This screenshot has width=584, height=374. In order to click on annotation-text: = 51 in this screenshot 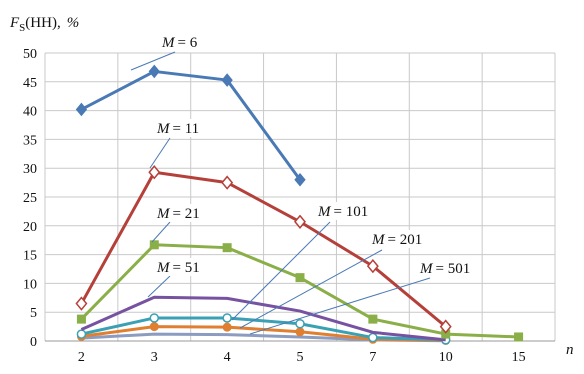, I will do `click(186, 268)`.